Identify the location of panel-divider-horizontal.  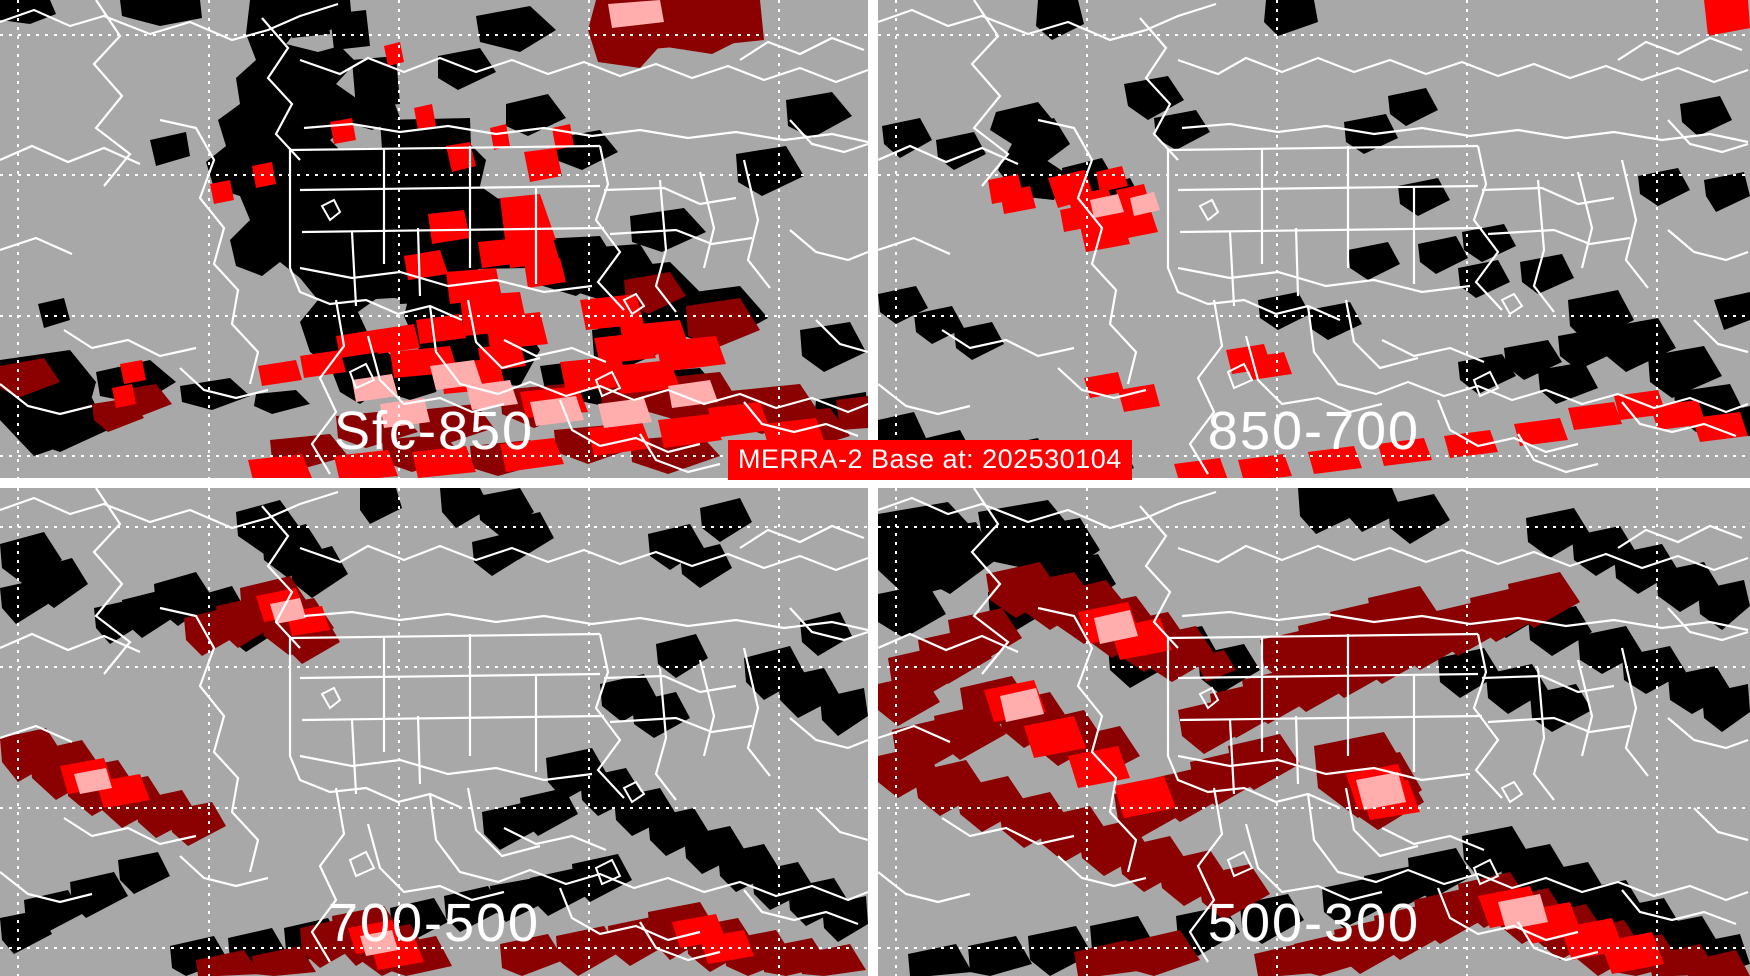
(875, 483).